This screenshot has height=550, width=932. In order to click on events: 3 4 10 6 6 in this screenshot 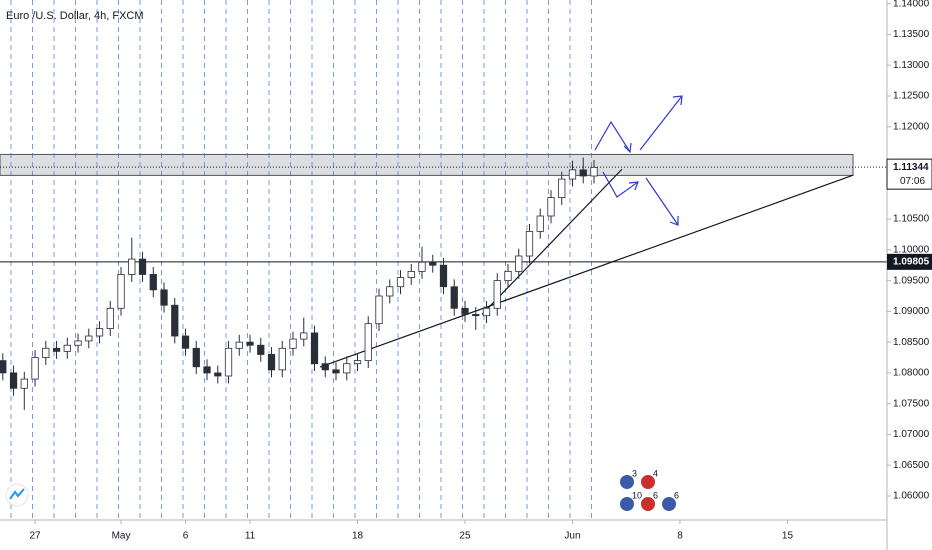, I will do `click(648, 490)`.